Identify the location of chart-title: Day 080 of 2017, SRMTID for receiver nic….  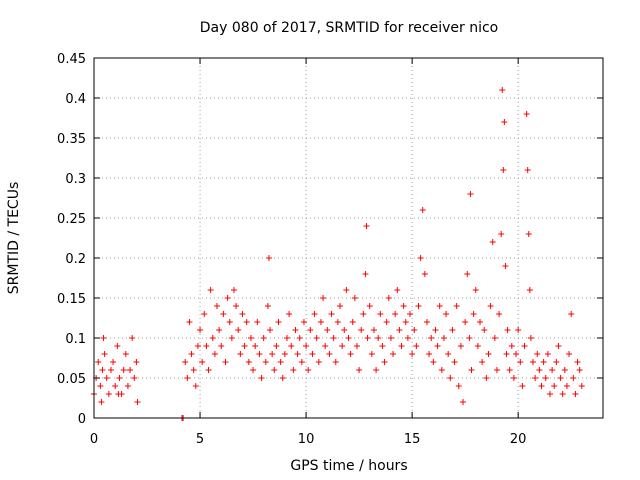
(349, 28).